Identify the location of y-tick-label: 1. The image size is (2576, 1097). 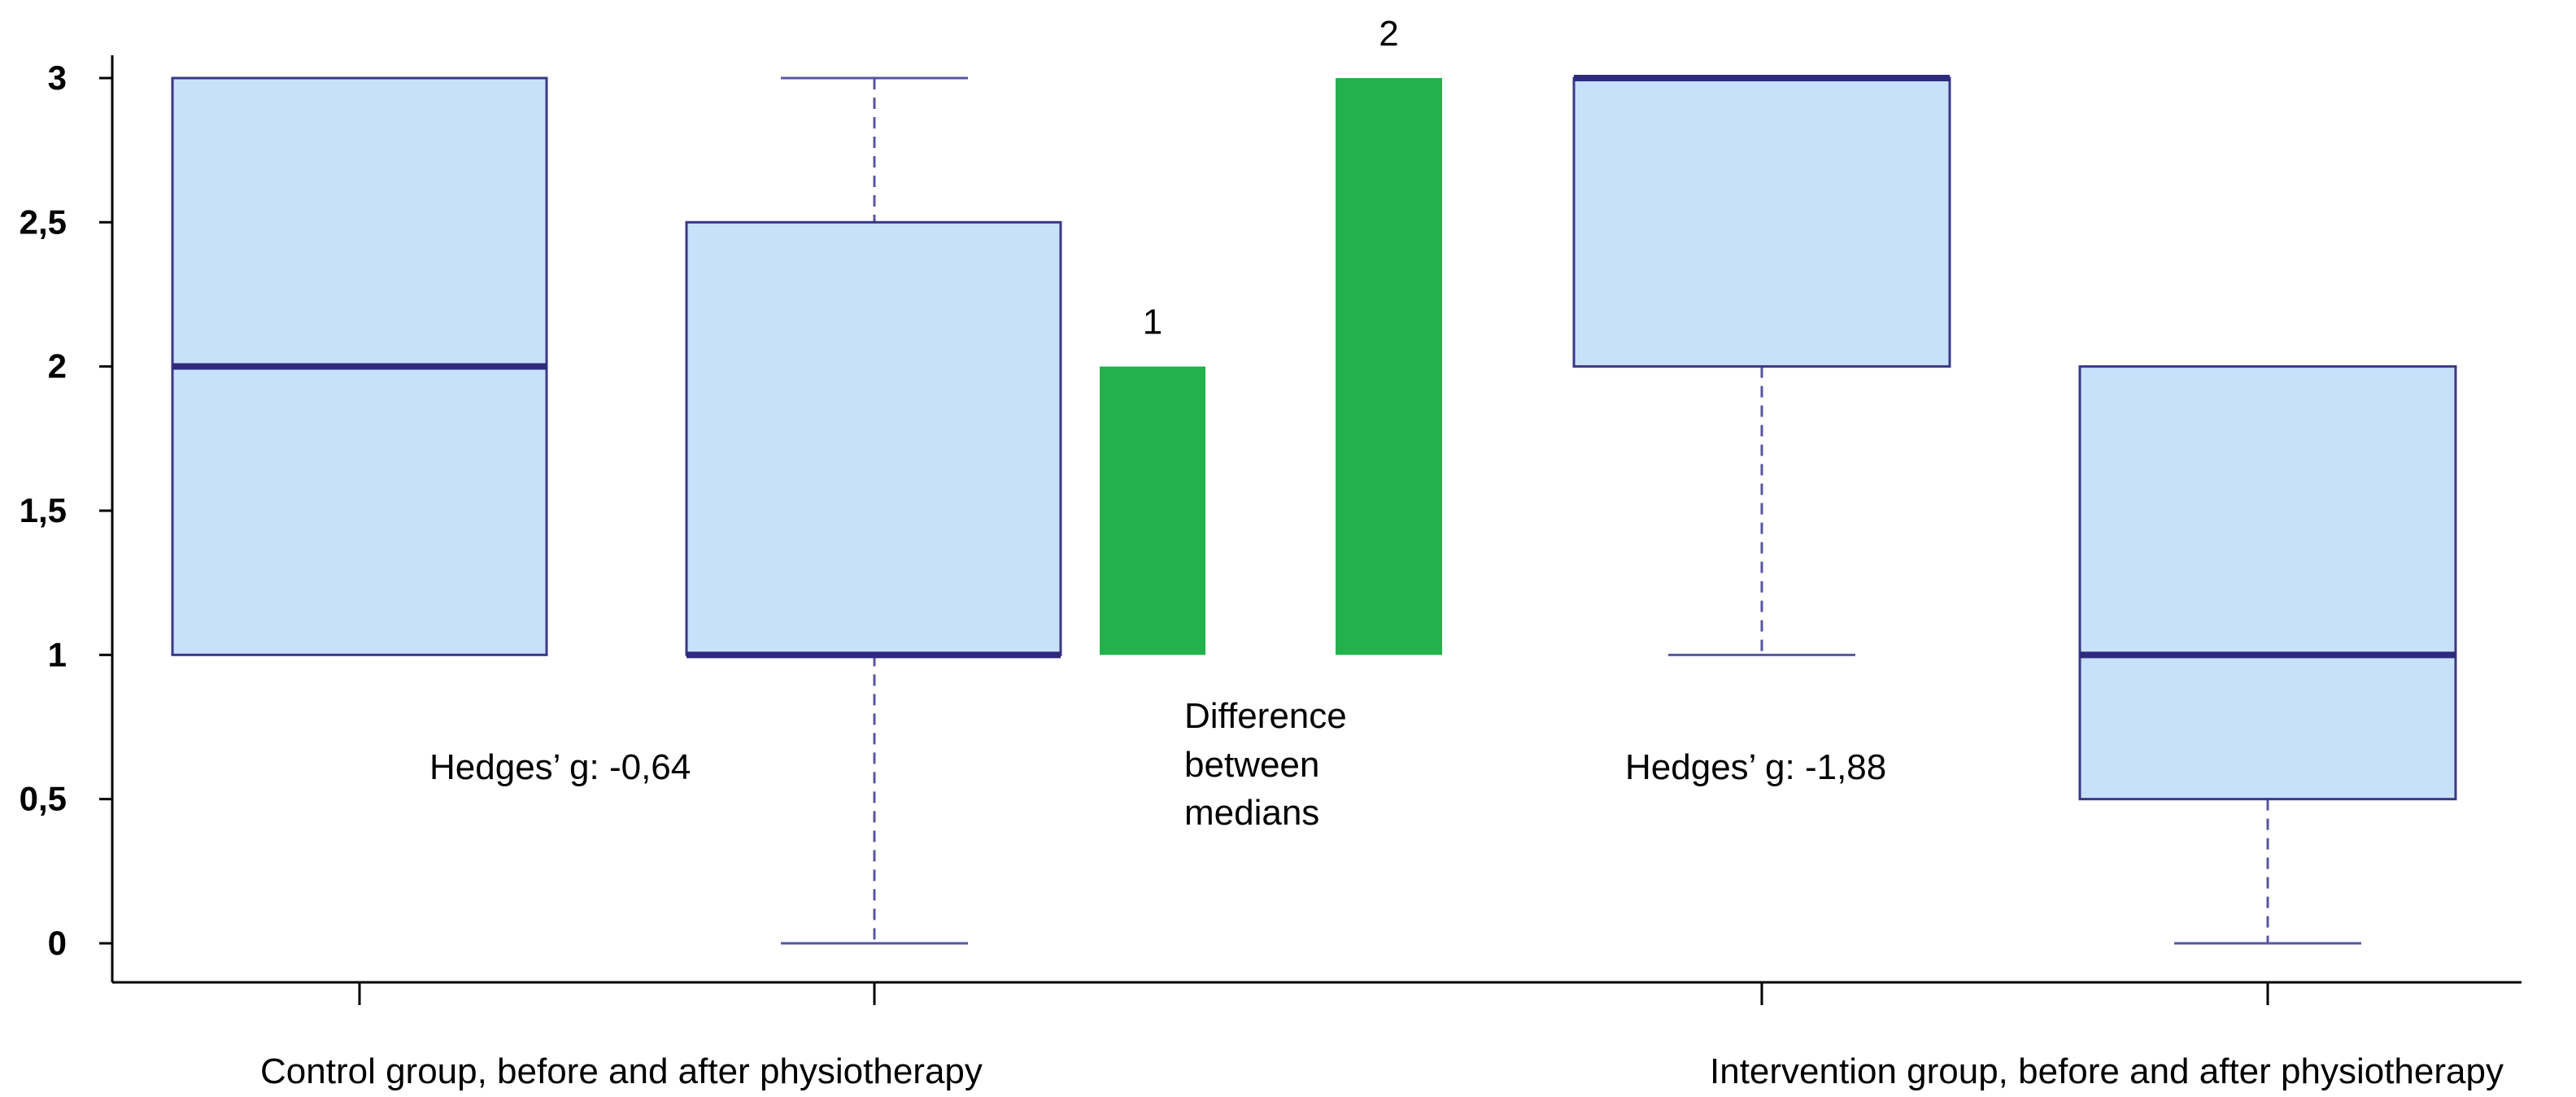
(57, 654).